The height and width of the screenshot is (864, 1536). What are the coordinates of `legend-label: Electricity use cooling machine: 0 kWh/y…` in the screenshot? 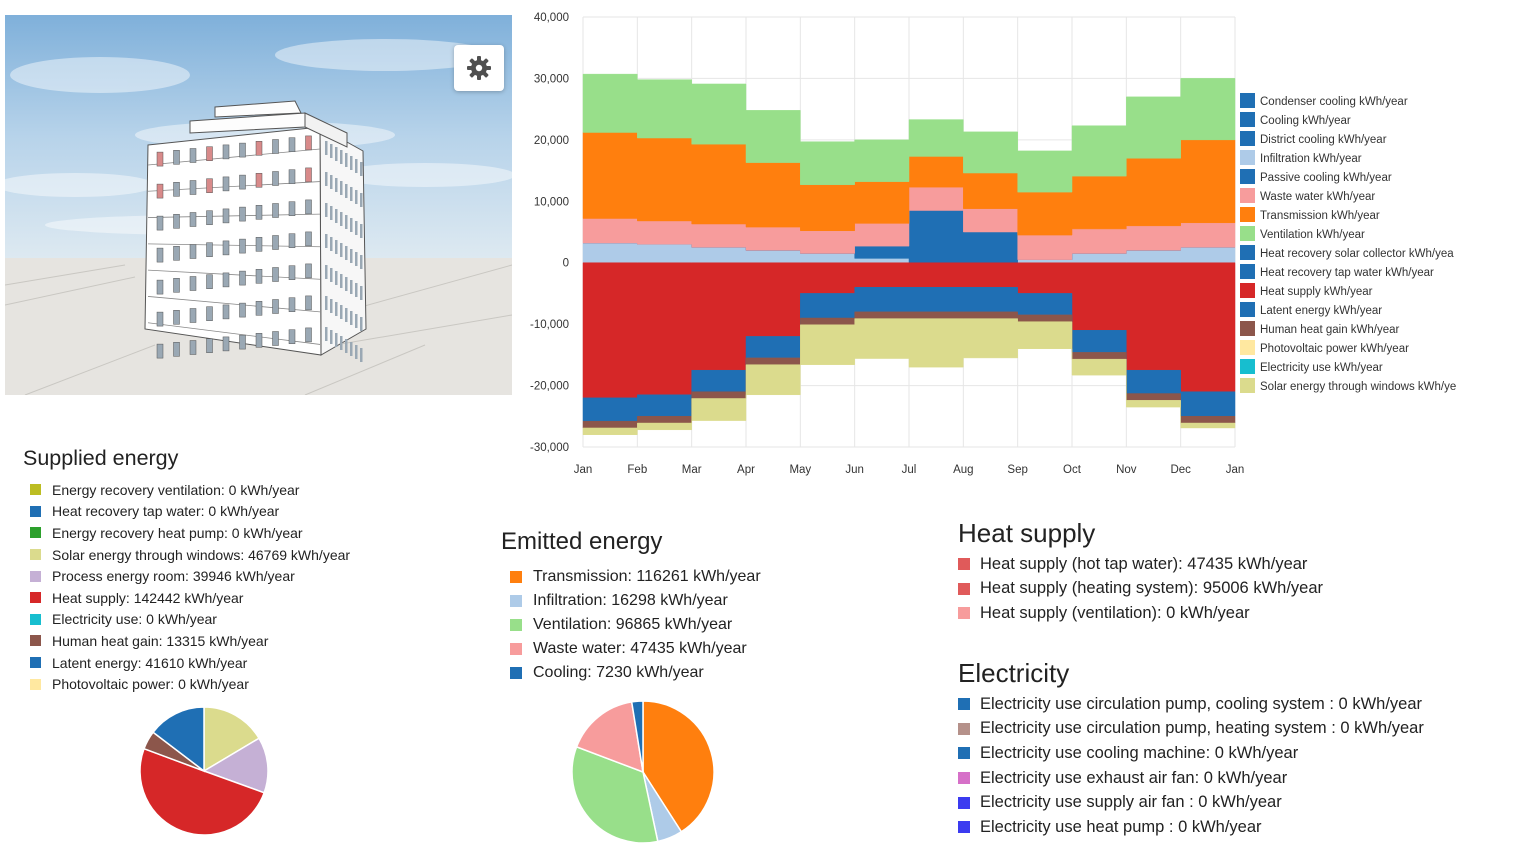 It's located at (1139, 752).